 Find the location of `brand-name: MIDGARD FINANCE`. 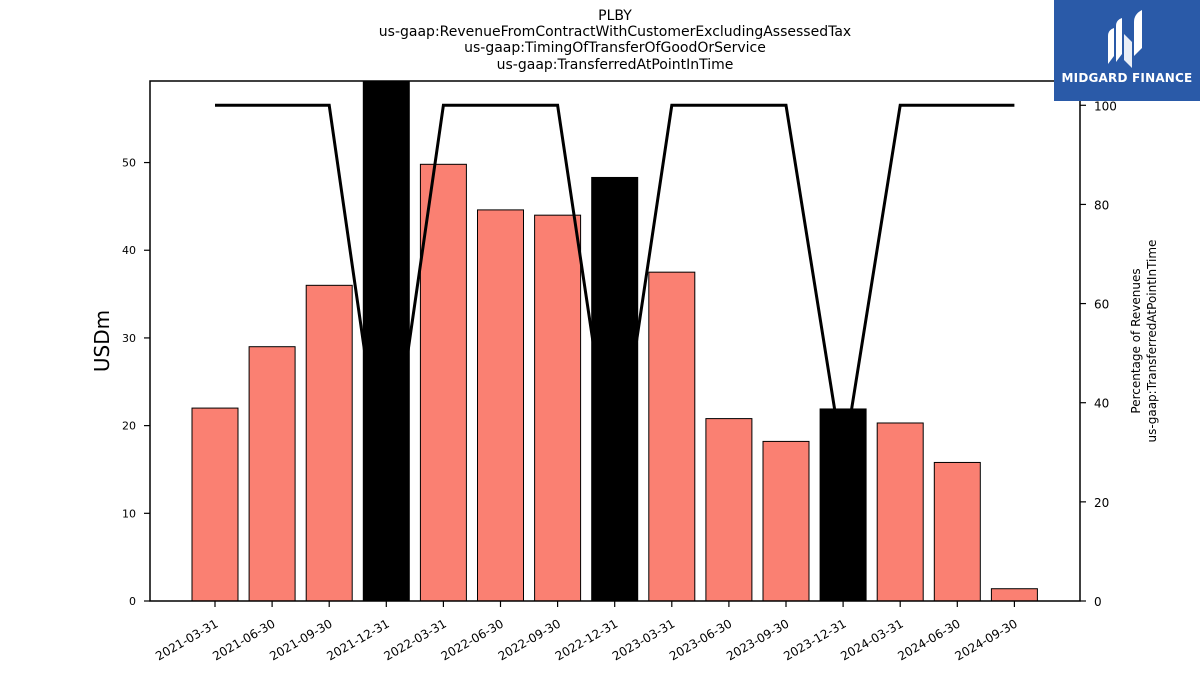

brand-name: MIDGARD FINANCE is located at coordinates (1127, 78).